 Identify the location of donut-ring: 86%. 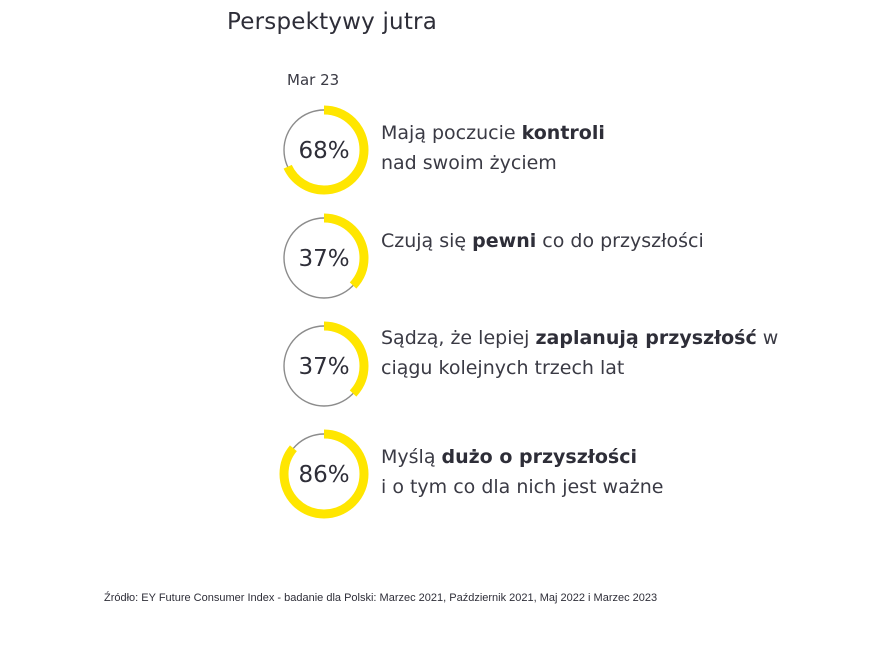
(324, 474).